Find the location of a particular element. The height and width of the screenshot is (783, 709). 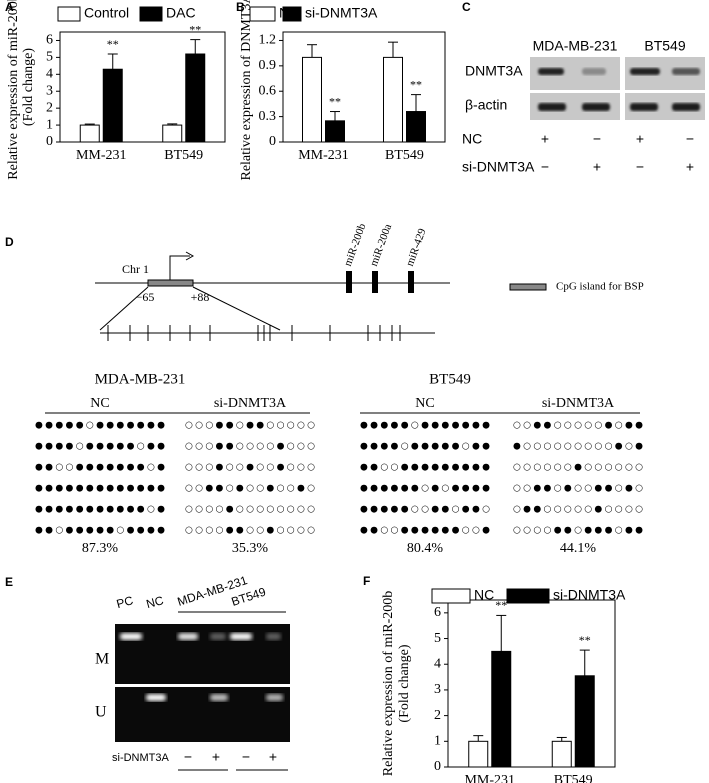

y-tick-label: 1.2 is located at coordinates (268, 40).